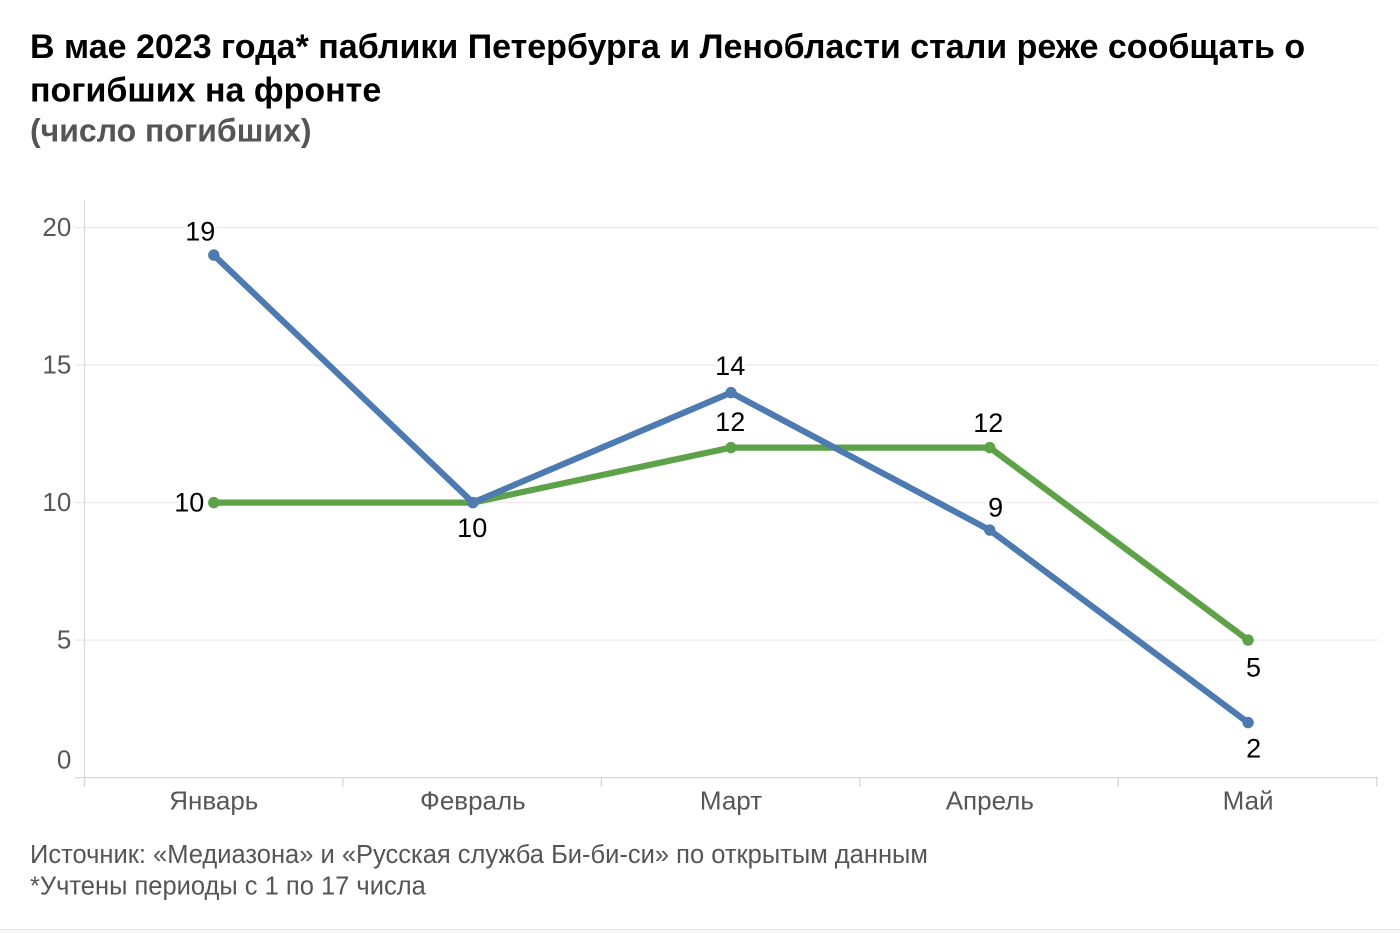  Describe the element at coordinates (1253, 748) in the screenshot. I see `svg-text: 2` at that location.